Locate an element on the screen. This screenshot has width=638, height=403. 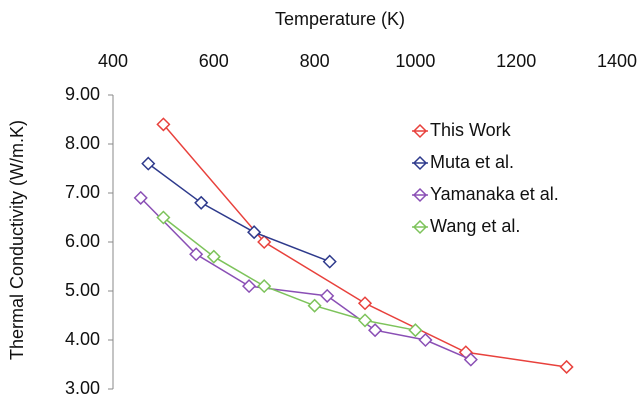
legend-label: This Work is located at coordinates (471, 130).